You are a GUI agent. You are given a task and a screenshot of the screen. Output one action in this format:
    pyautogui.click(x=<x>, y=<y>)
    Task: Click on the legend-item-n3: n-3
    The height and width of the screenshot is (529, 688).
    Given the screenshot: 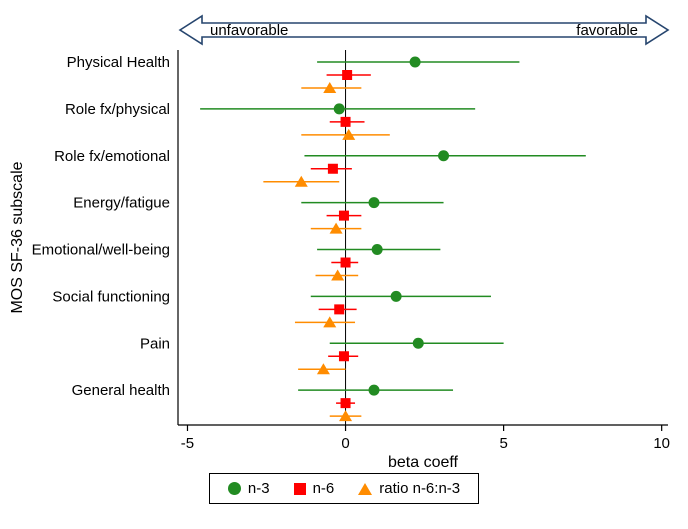 What is the action you would take?
    pyautogui.click(x=248, y=488)
    